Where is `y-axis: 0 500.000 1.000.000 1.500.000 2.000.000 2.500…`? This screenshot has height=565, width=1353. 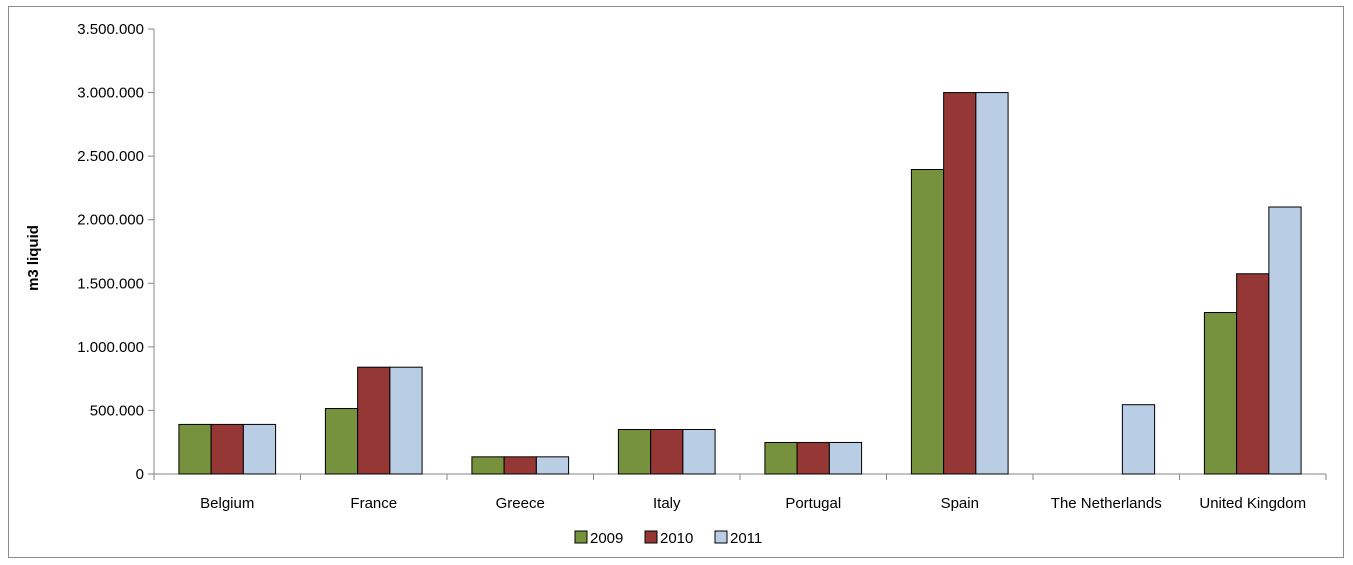
y-axis: 0 500.000 1.000.000 1.500.000 2.000.000 2.500… is located at coordinates (116, 252).